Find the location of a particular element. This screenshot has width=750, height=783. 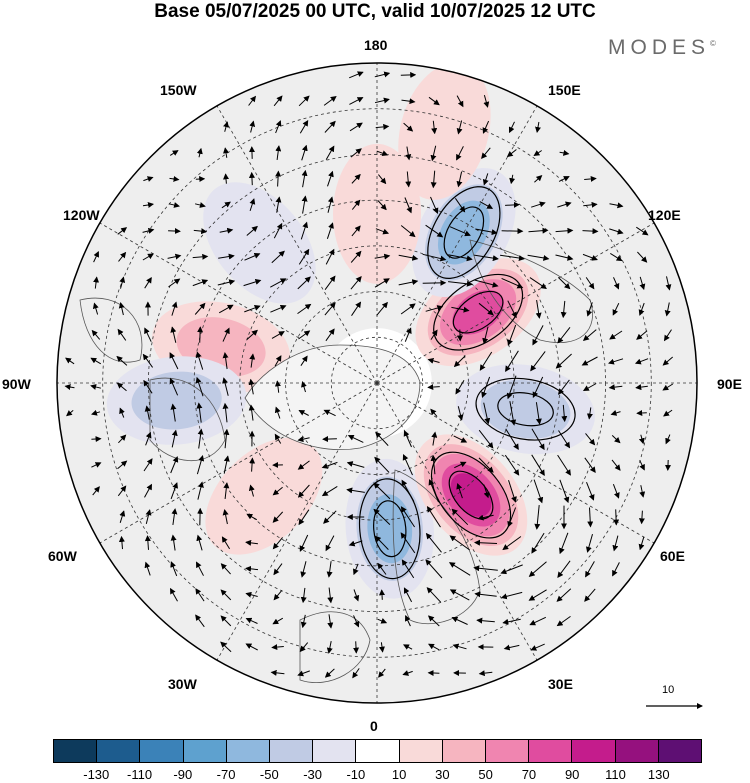

lon-label-30e: 30E is located at coordinates (560, 684).